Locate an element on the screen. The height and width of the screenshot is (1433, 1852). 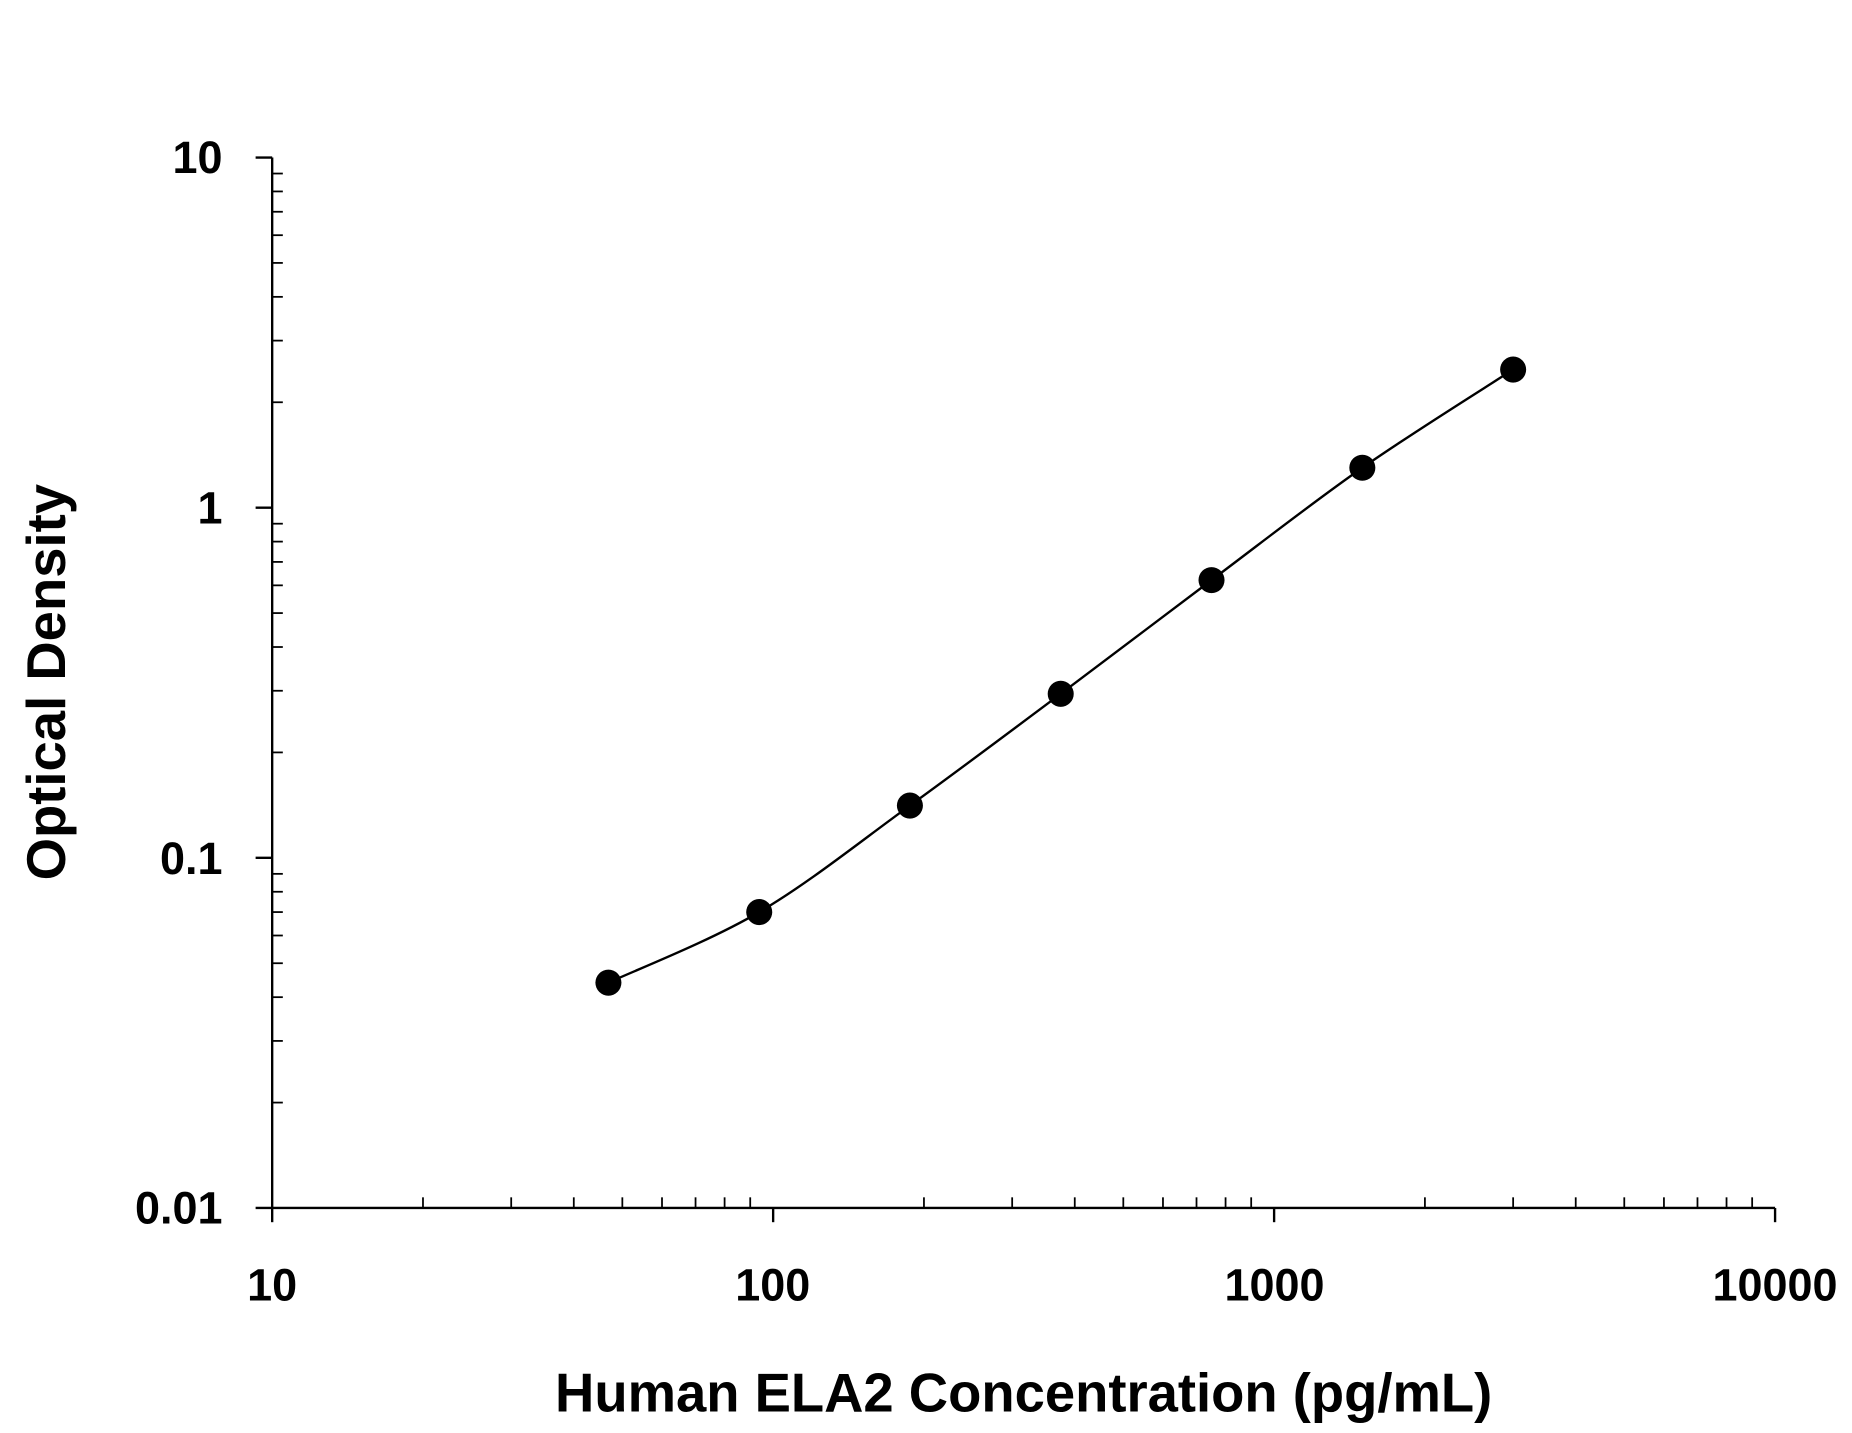
x-tick-label: 100 is located at coordinates (772, 1284).